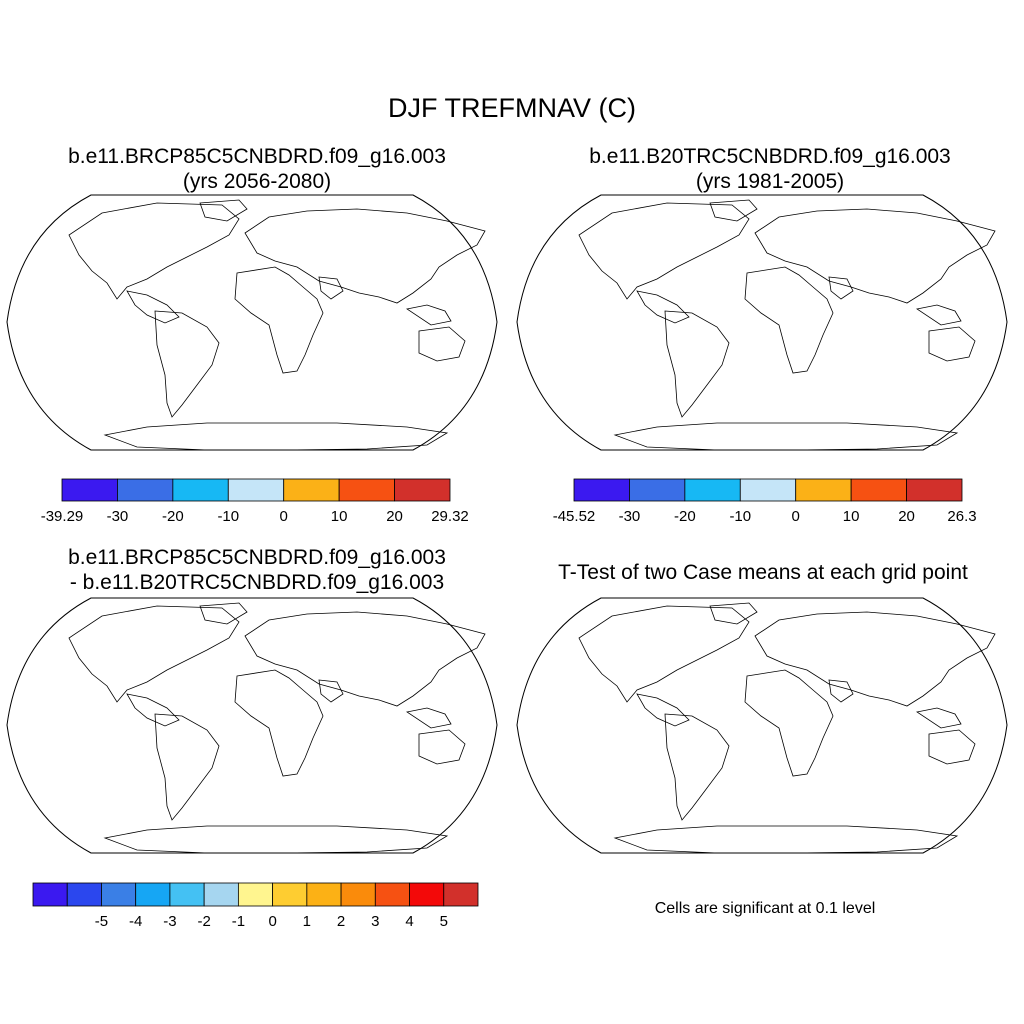  I want to click on colorbar-2-label-1: -30, so click(630, 516).